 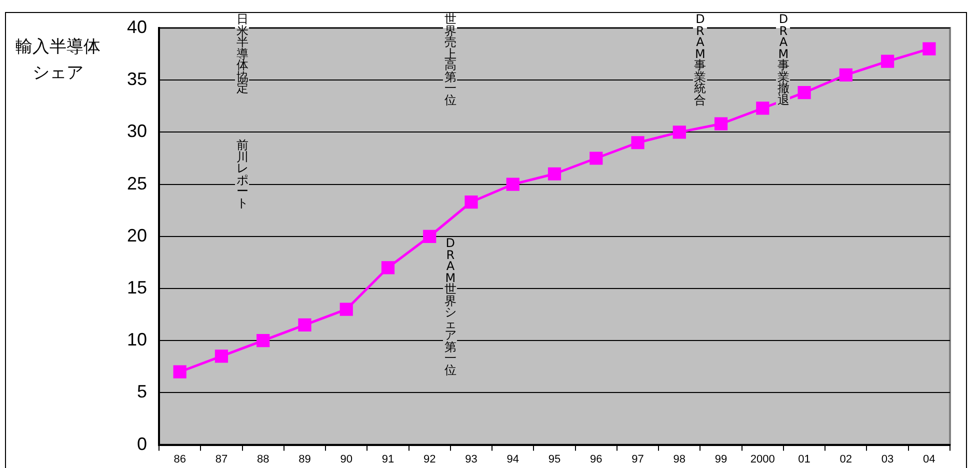 I want to click on x-tick-label: 01, so click(x=804, y=459).